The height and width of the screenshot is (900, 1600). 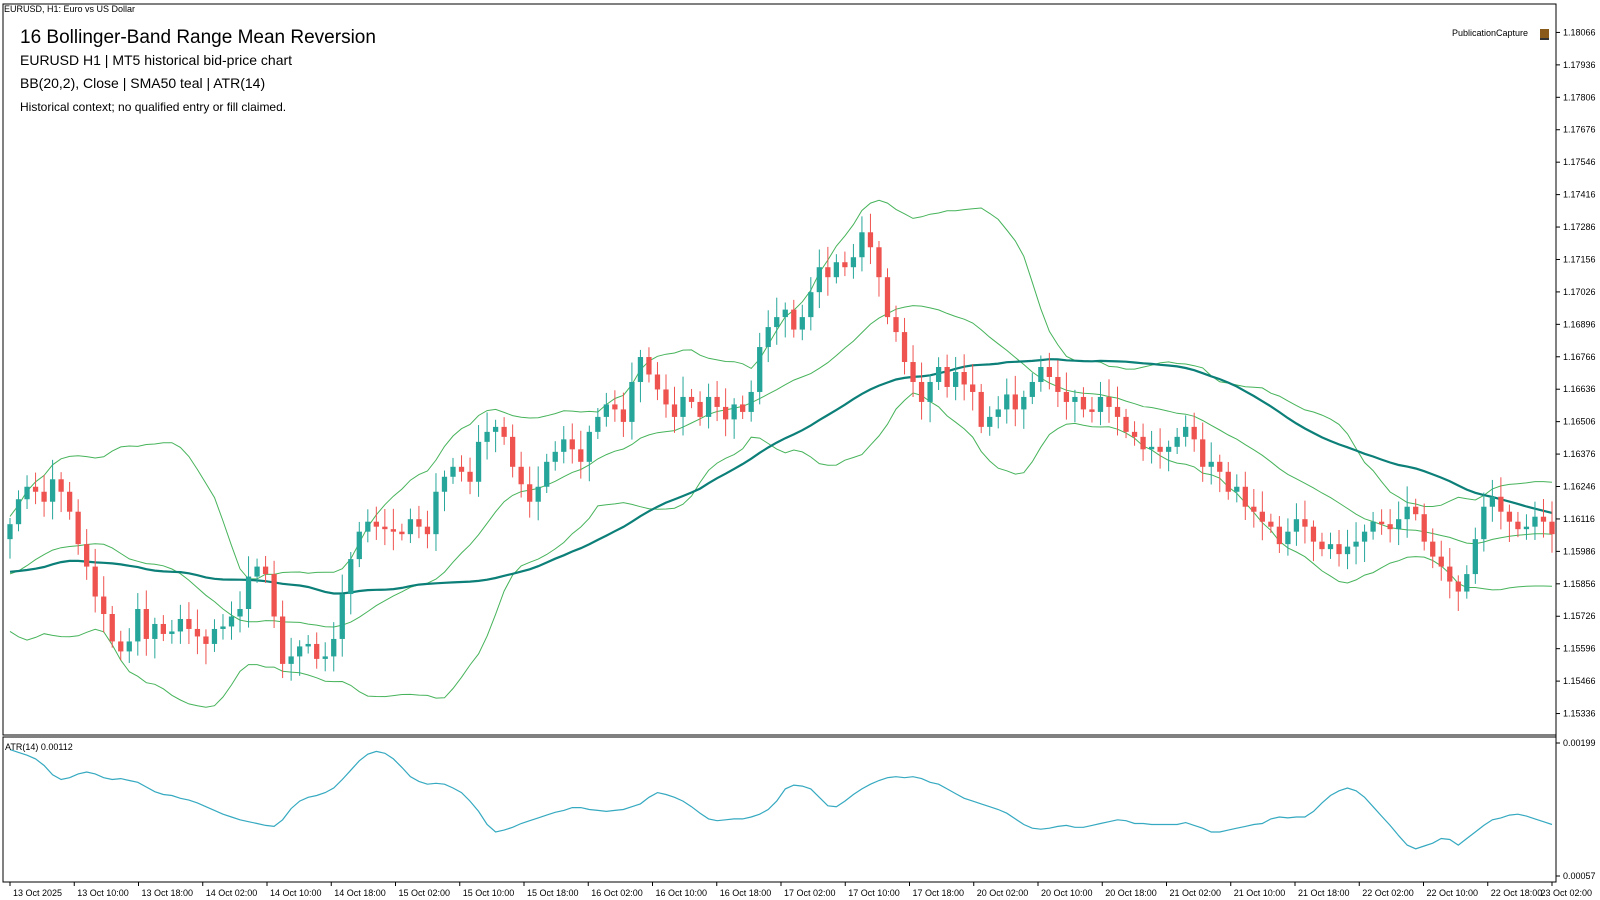 I want to click on time-tick-label: 17 Oct 02:00, so click(x=810, y=893).